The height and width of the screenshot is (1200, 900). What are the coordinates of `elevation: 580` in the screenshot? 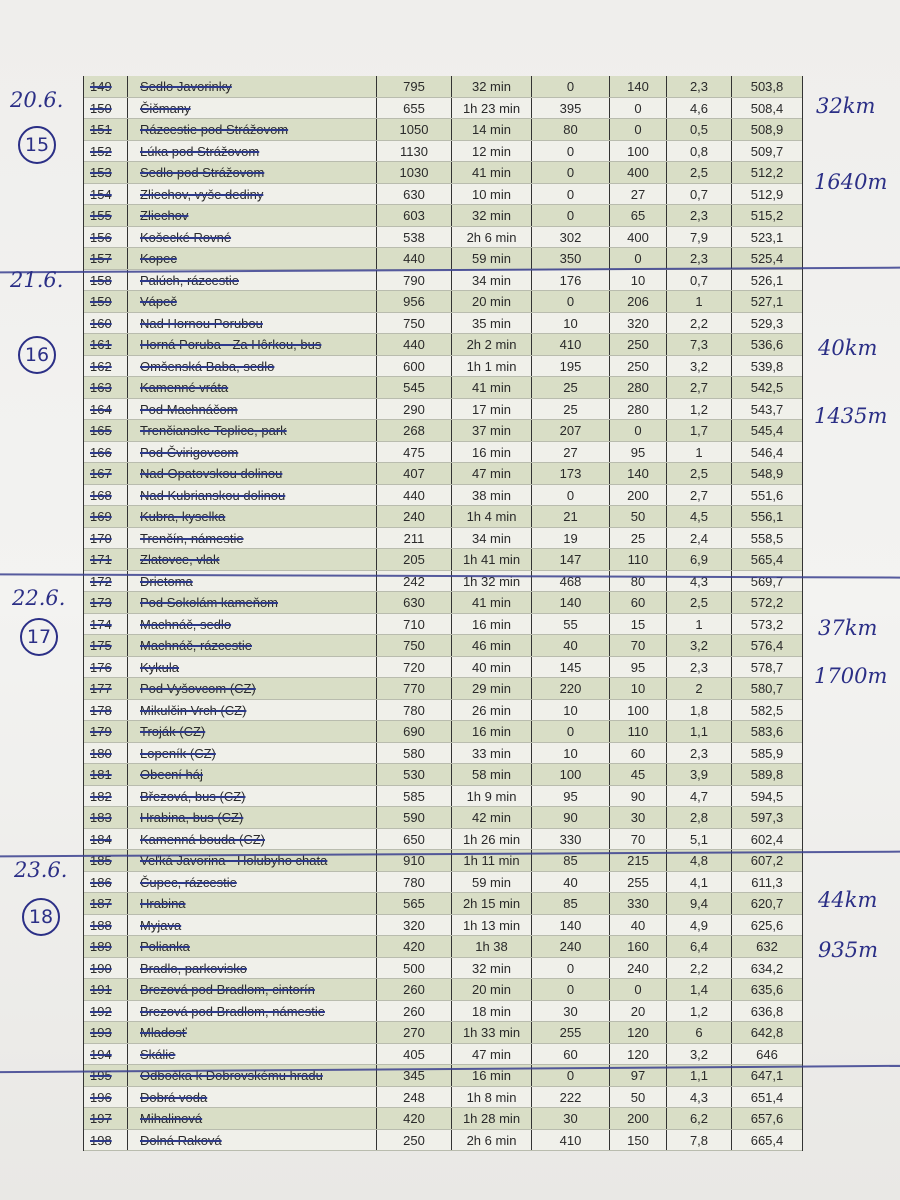 It's located at (414, 753).